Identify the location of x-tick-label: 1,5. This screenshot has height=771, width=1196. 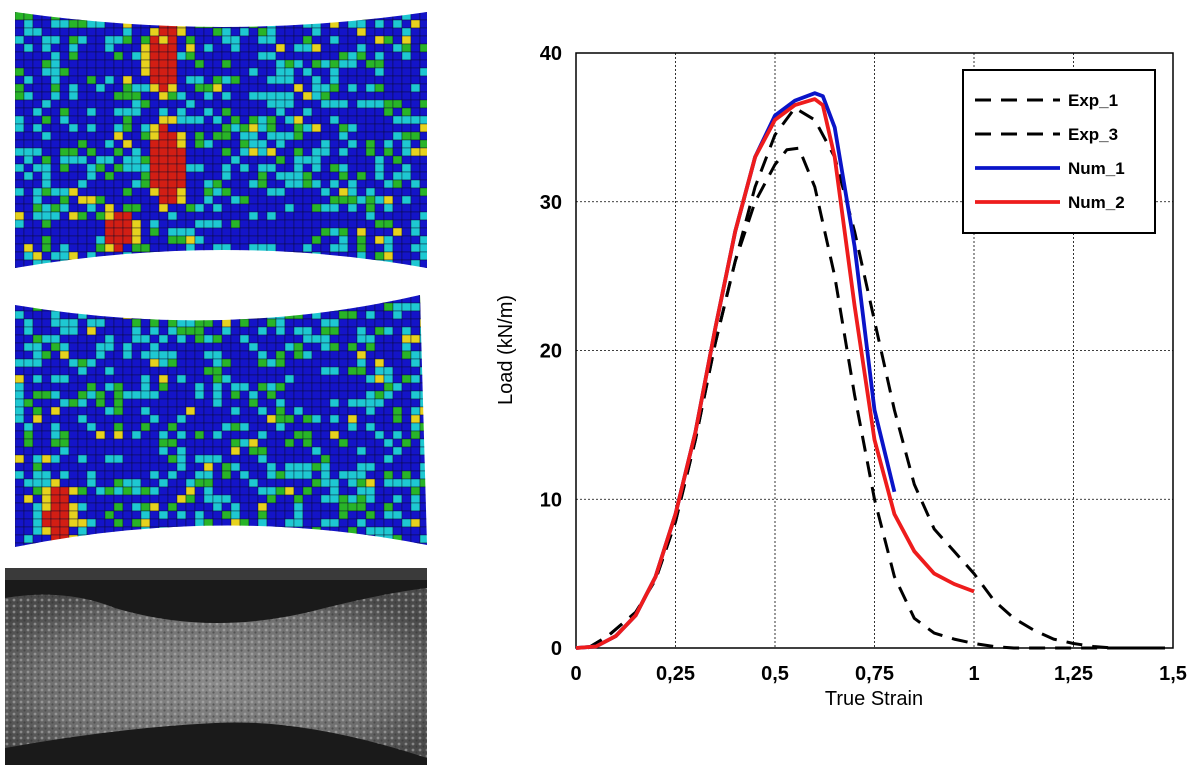
(1173, 674).